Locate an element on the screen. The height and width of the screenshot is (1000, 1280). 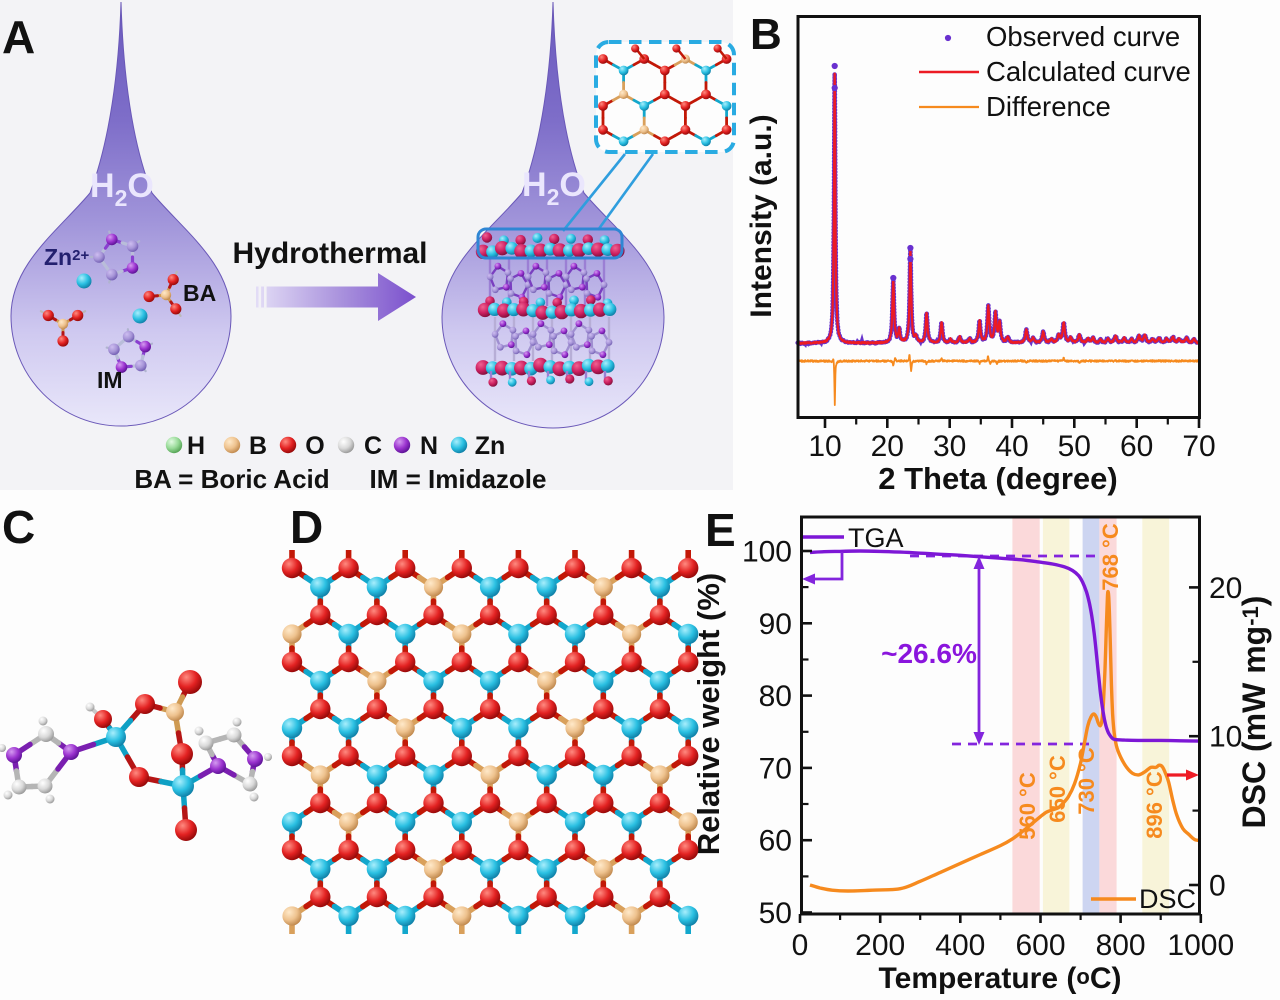
svg-text: BA = Boric Acid is located at coordinates (231, 479).